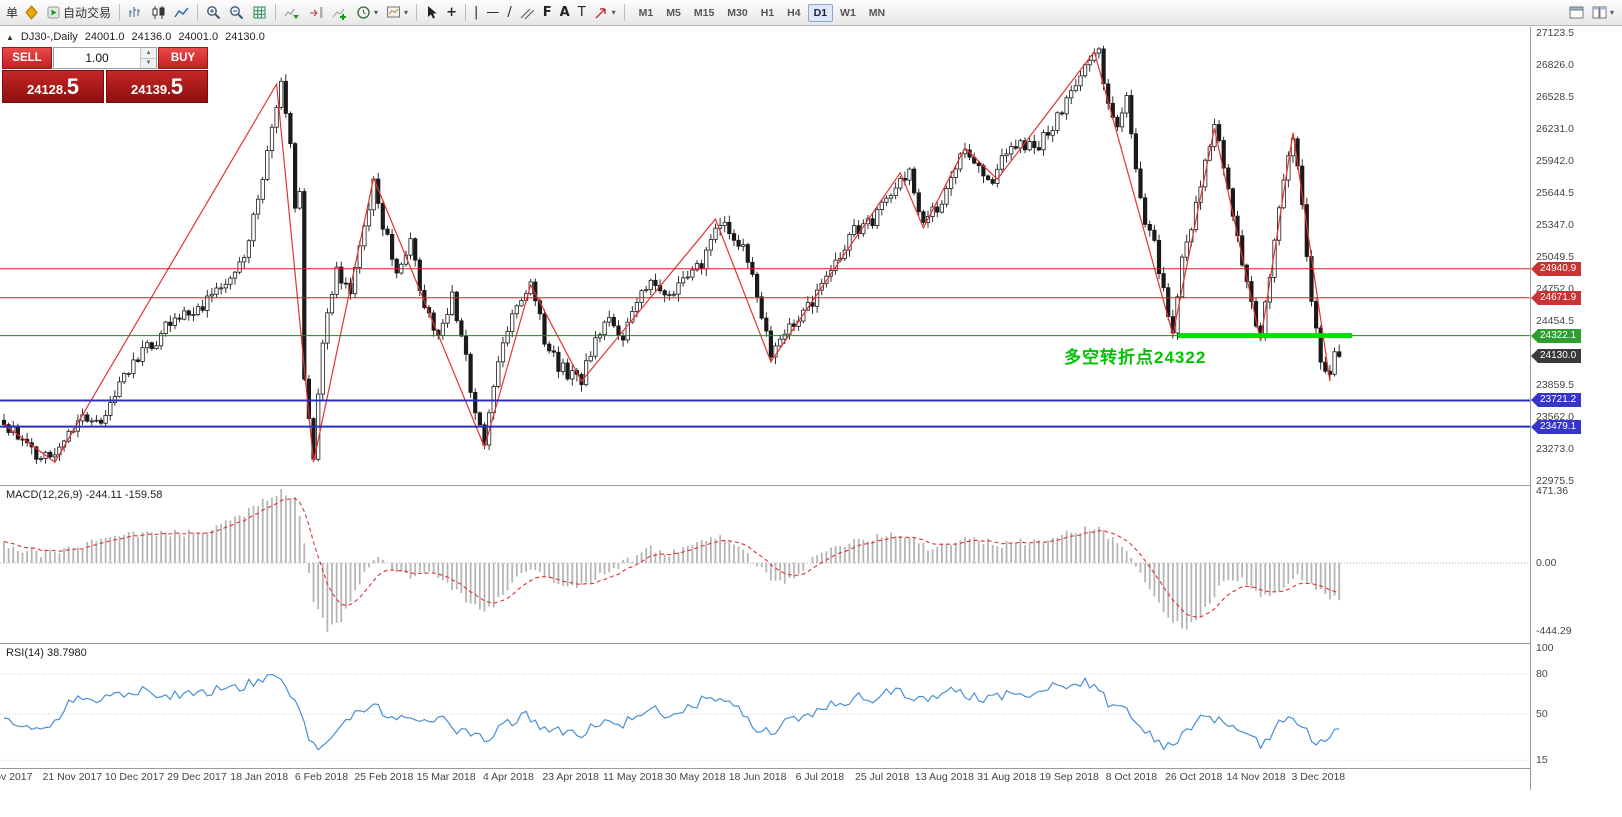 The image size is (1622, 817). Describe the element at coordinates (46, 89) in the screenshot. I see `sell-price: 24128.` at that location.